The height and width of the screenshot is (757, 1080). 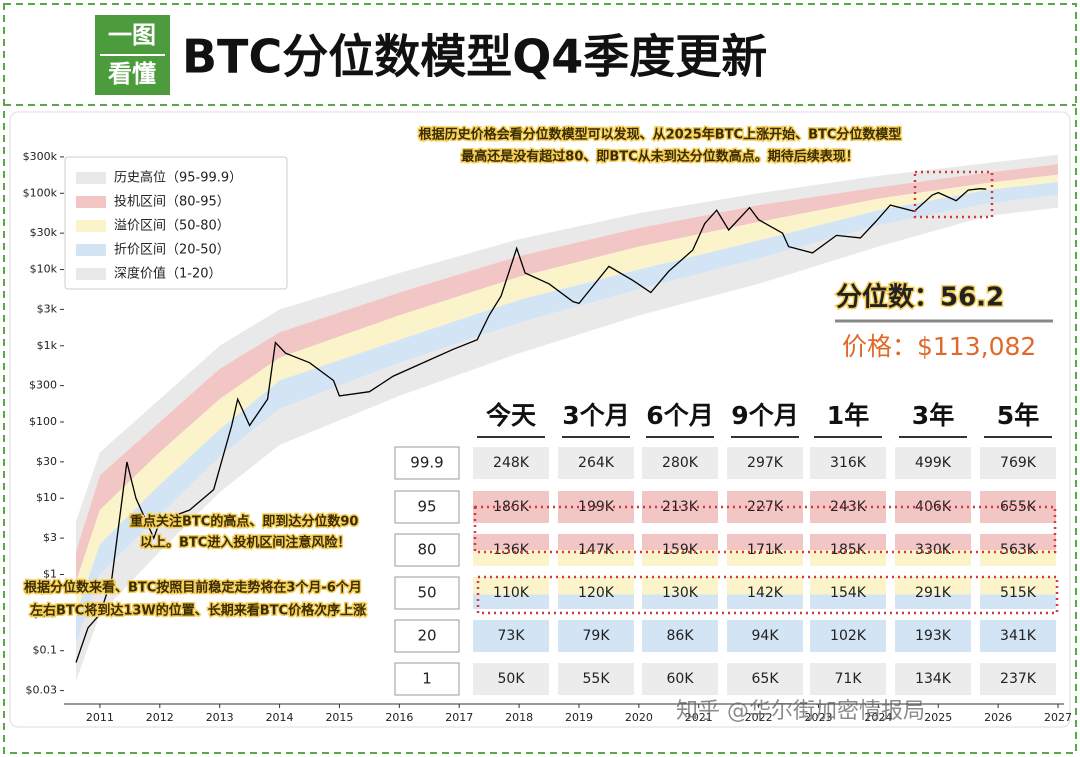 I want to click on x-tick-label: 2023, so click(x=818, y=717).